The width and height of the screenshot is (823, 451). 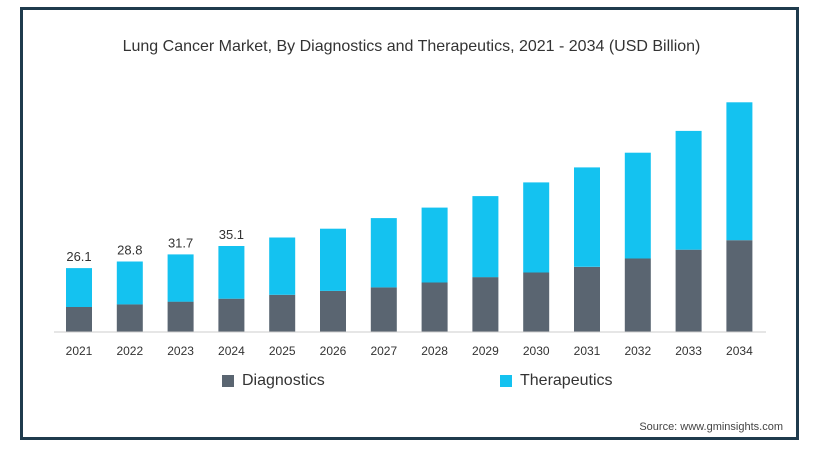 I want to click on x-tick-label-2022: 2022, so click(x=129, y=351).